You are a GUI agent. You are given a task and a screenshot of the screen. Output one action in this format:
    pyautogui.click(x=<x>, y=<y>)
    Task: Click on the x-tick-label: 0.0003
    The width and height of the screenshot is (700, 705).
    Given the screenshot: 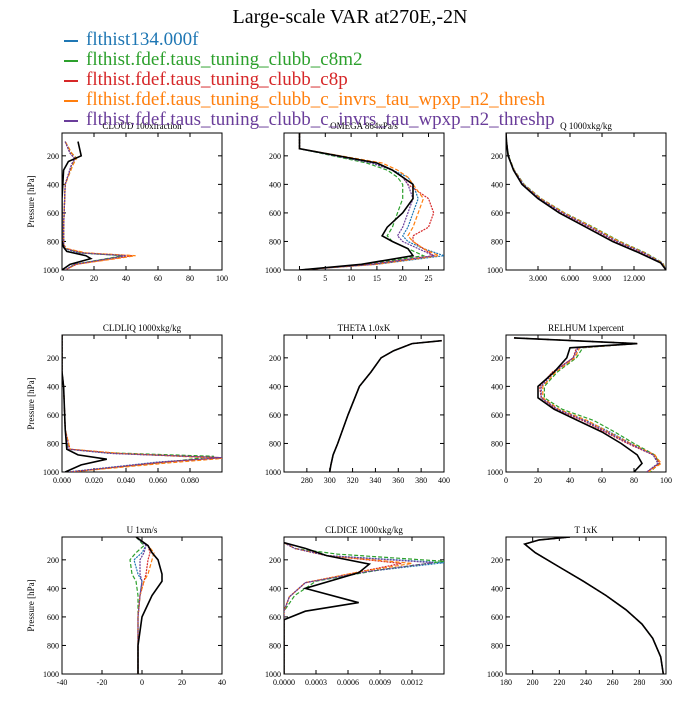 What is the action you would take?
    pyautogui.click(x=316, y=682)
    